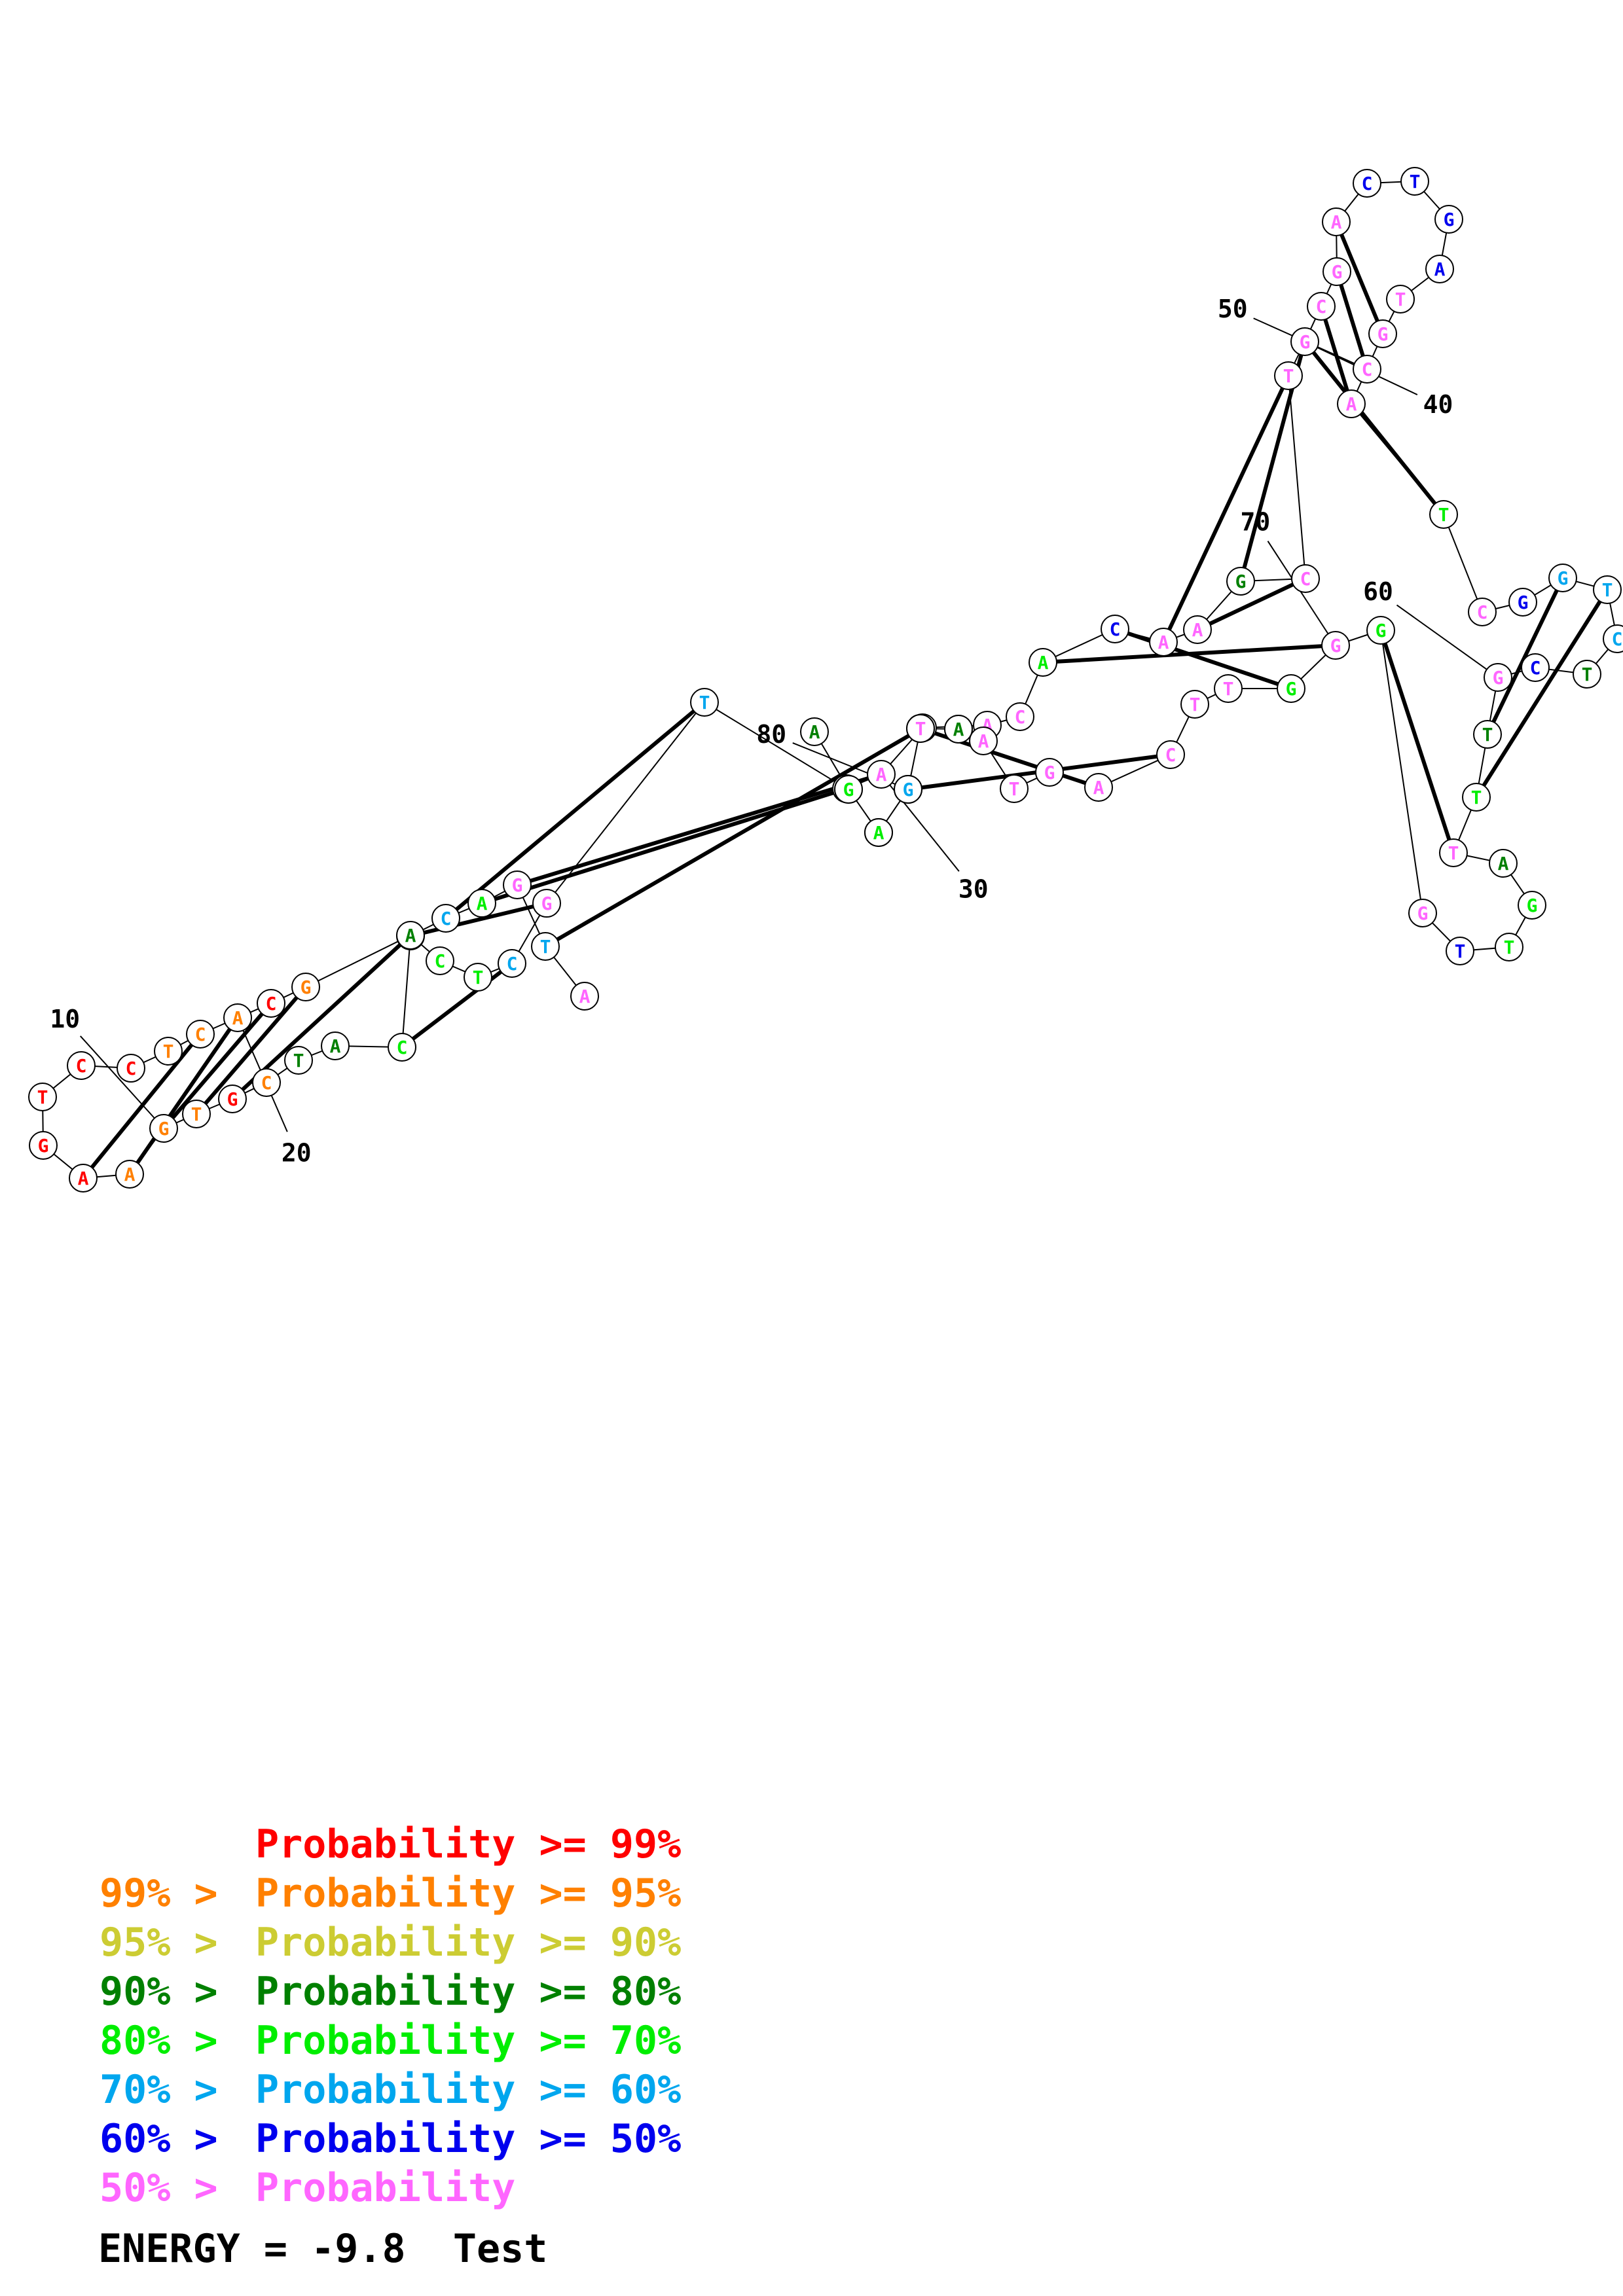 The height and width of the screenshot is (2296, 1623). What do you see at coordinates (1256, 521) in the screenshot?
I see `position-label: 70` at bounding box center [1256, 521].